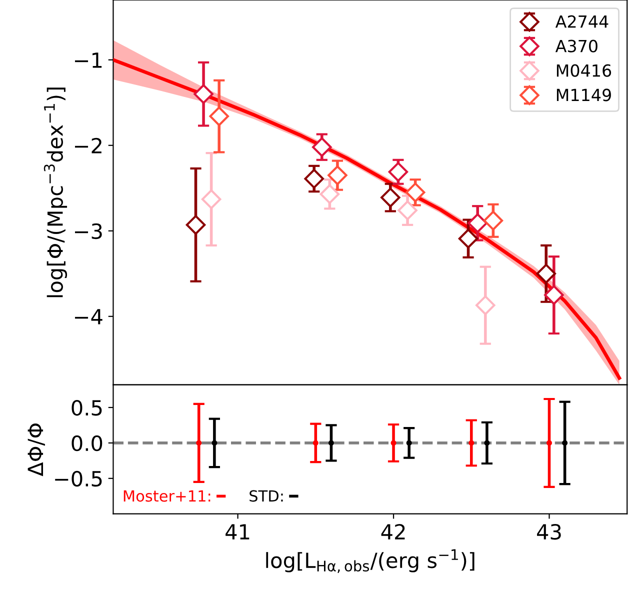 Image resolution: width=629 pixels, height=592 pixels. What do you see at coordinates (238, 532) in the screenshot?
I see `x-tick-label: 41` at bounding box center [238, 532].